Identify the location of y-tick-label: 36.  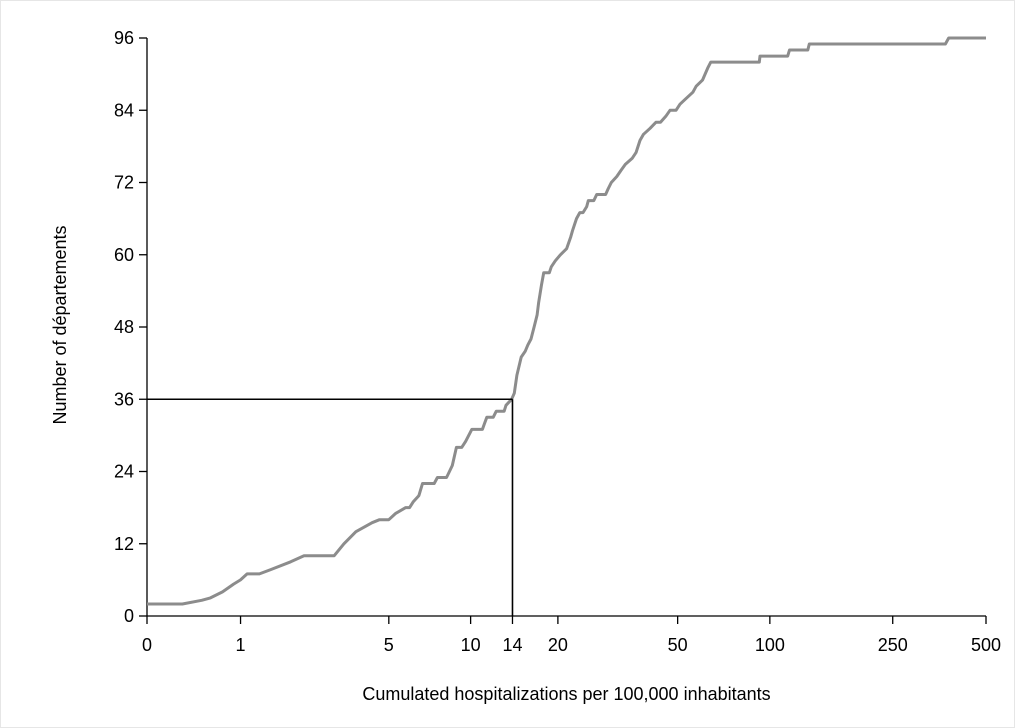
(124, 399).